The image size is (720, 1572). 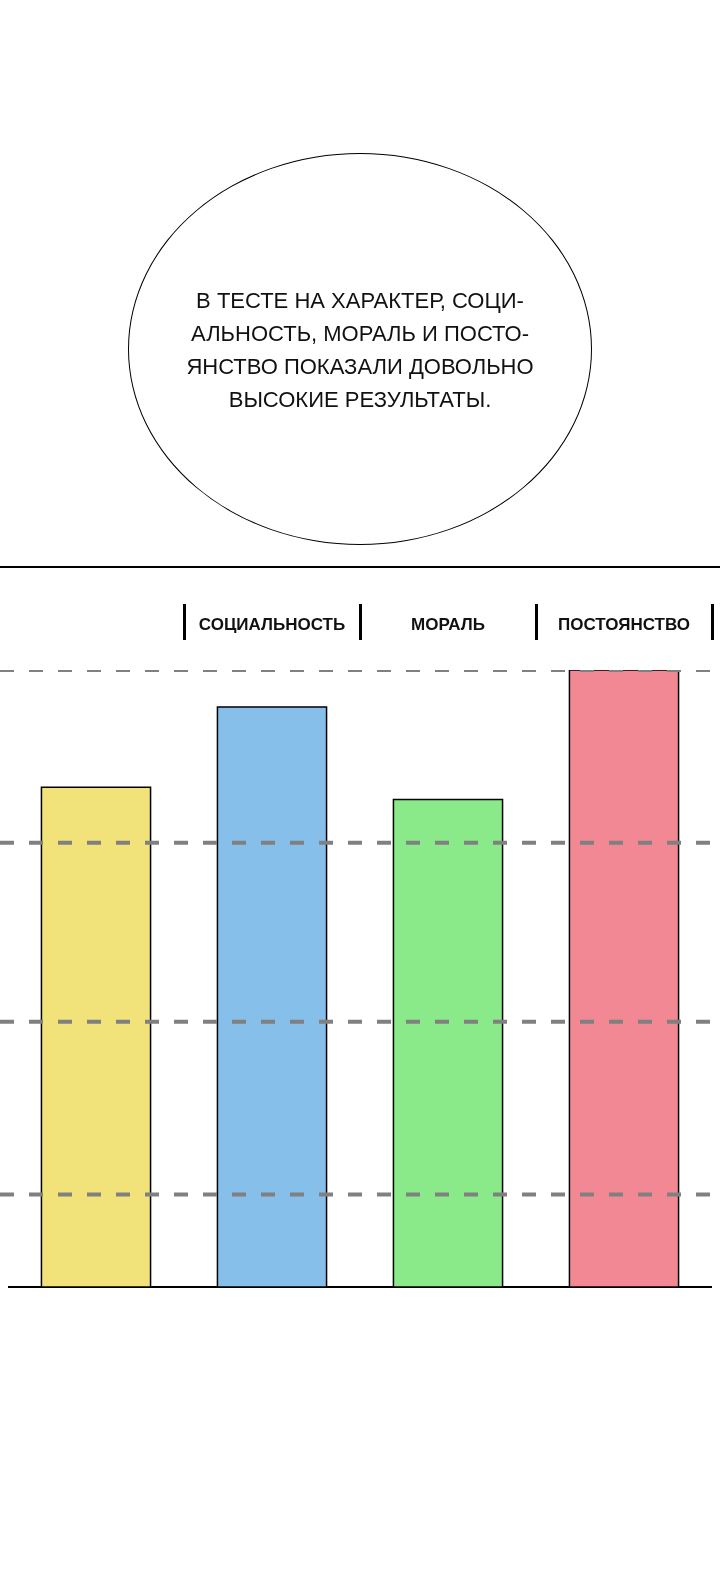 I want to click on text: В ТЕСТЕ НА ХАРАКТЕР, СОЦИ- АЛЬНОСТЬ, МОРАЛЬ И ПОСТО- ЯНСТВО ПОКАЗАЛИ ДОВОЛЬНО ВЫСОКИЕ РЕЗУЛЬТАТЫ., so click(x=360, y=350).